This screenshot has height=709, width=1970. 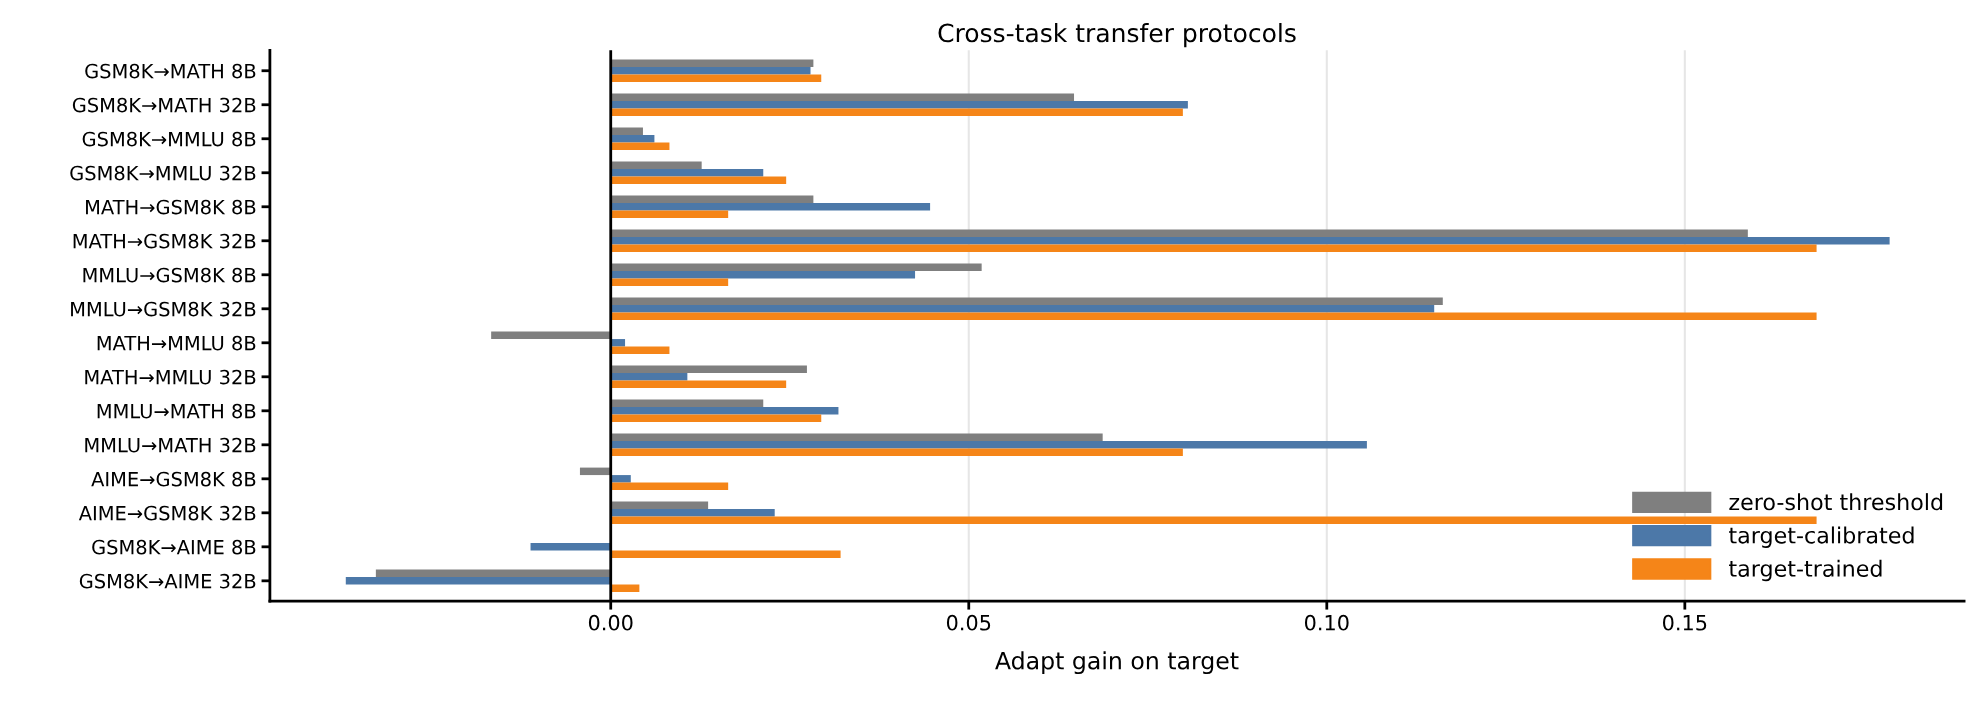 I want to click on y-tick-label: MMLU→MATH 8B, so click(x=176, y=411).